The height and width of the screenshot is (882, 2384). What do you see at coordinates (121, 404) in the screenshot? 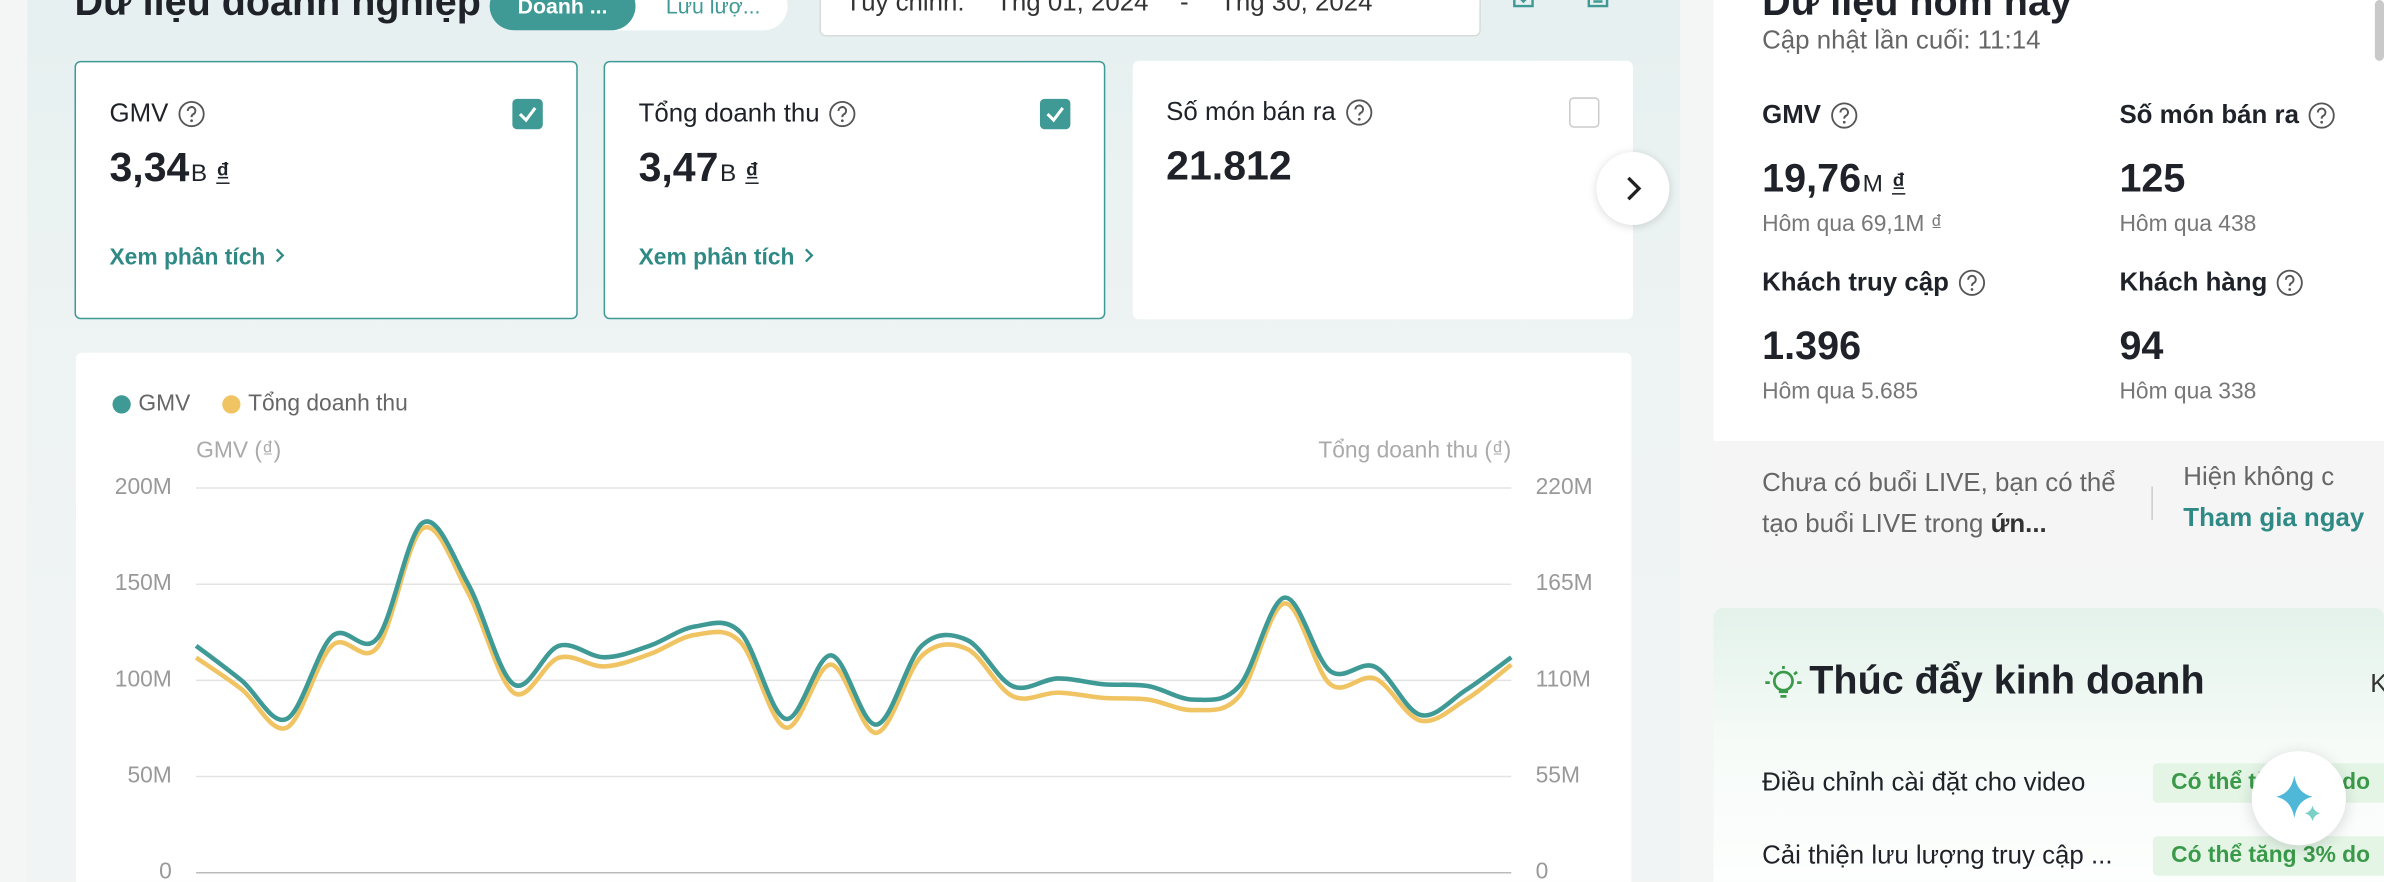
I see `legend-swatch` at bounding box center [121, 404].